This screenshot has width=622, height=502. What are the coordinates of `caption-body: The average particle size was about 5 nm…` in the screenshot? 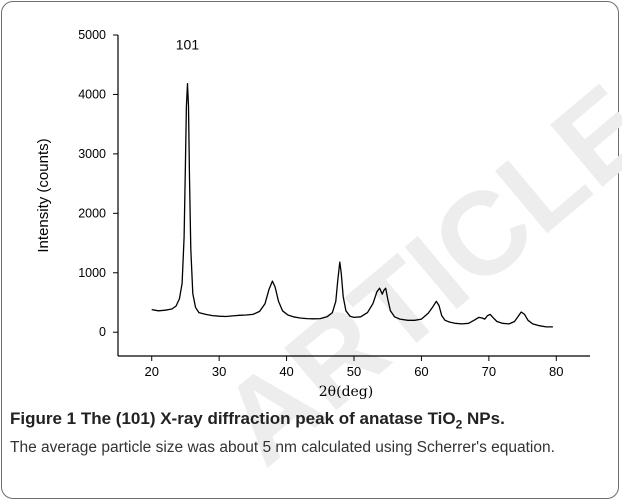 It's located at (282, 448).